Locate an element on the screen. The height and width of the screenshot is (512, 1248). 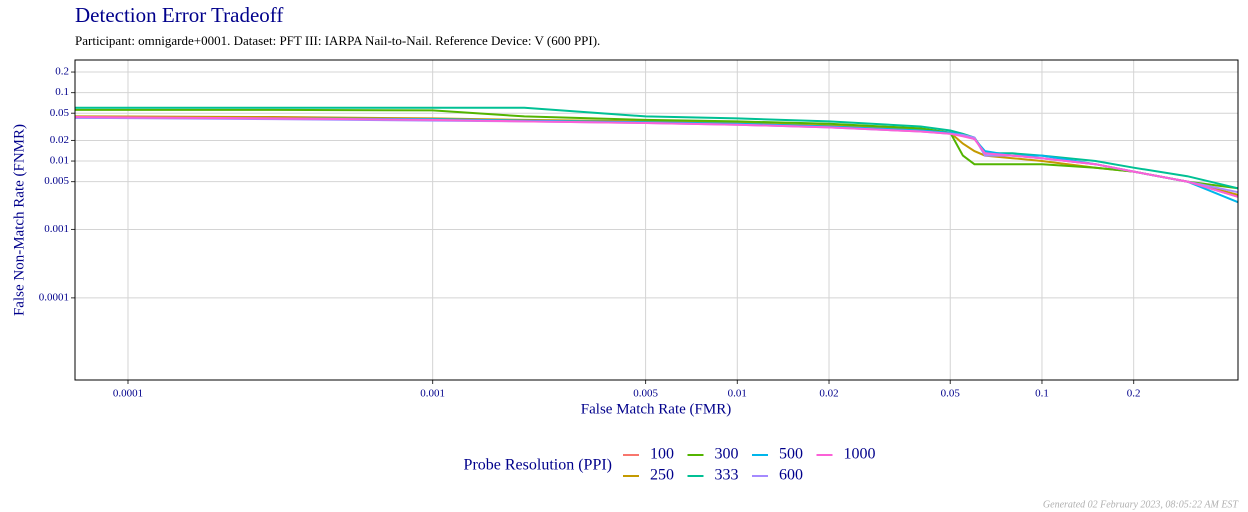
x-tick-label: 0.1 is located at coordinates (1042, 394).